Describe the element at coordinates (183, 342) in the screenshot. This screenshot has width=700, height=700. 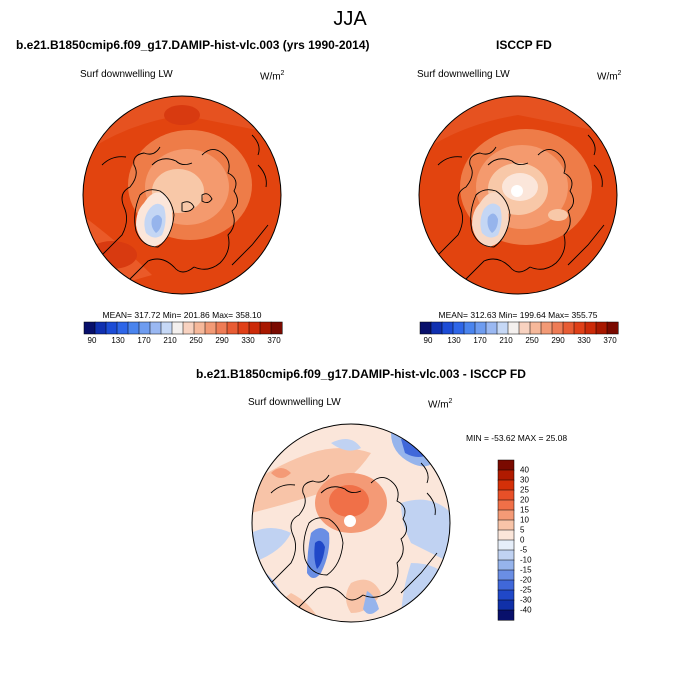
I see `panel1-colorbar-labels: 90 130 170 210 250 290 330 370` at that location.